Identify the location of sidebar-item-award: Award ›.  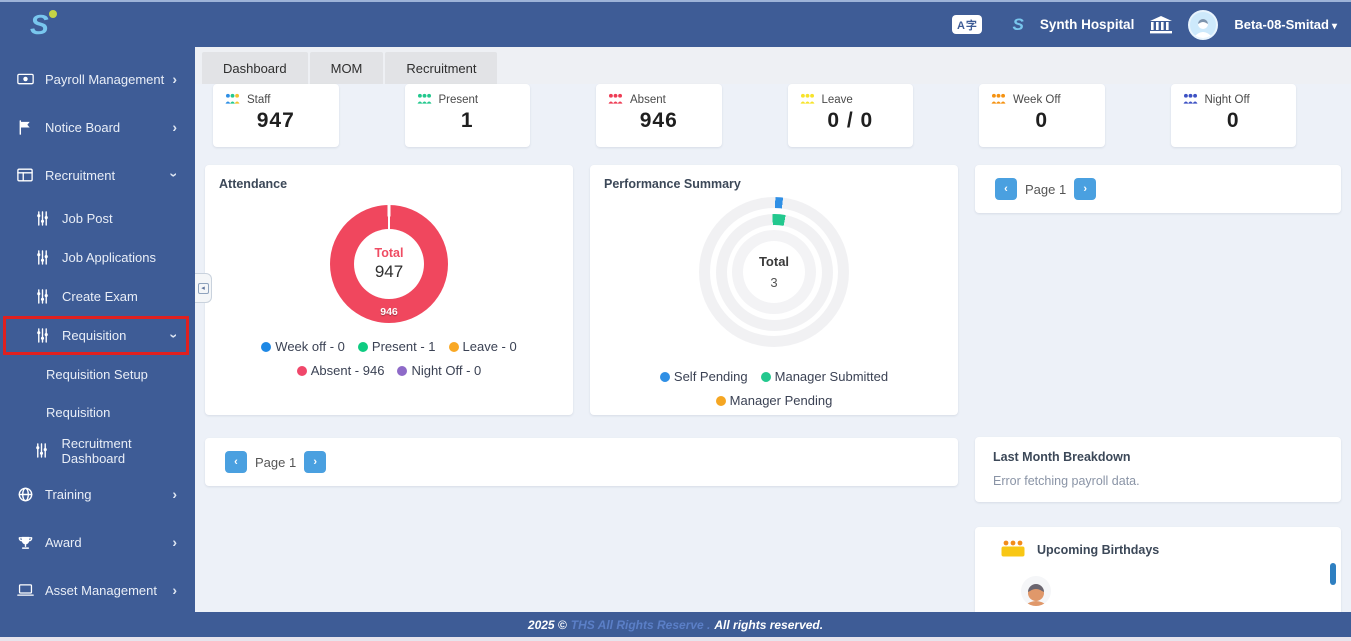
(97, 542).